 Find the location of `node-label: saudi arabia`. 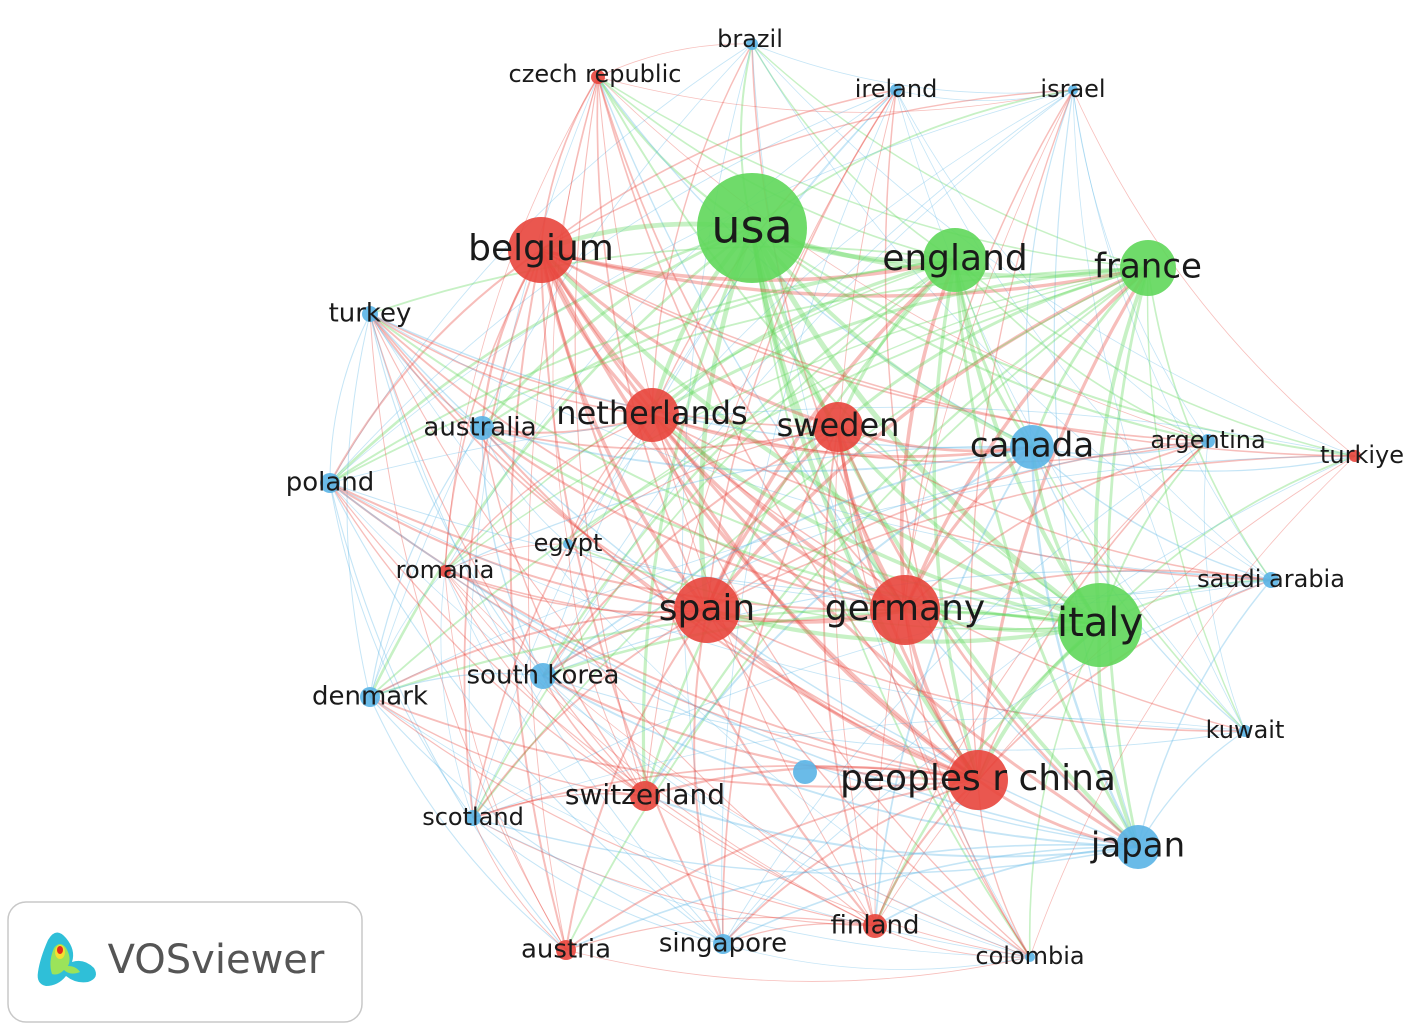

node-label: saudi arabia is located at coordinates (1271, 579).